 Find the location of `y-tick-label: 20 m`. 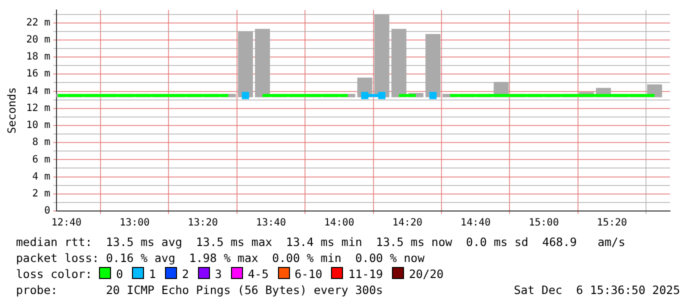

y-tick-label: 20 m is located at coordinates (38, 40).